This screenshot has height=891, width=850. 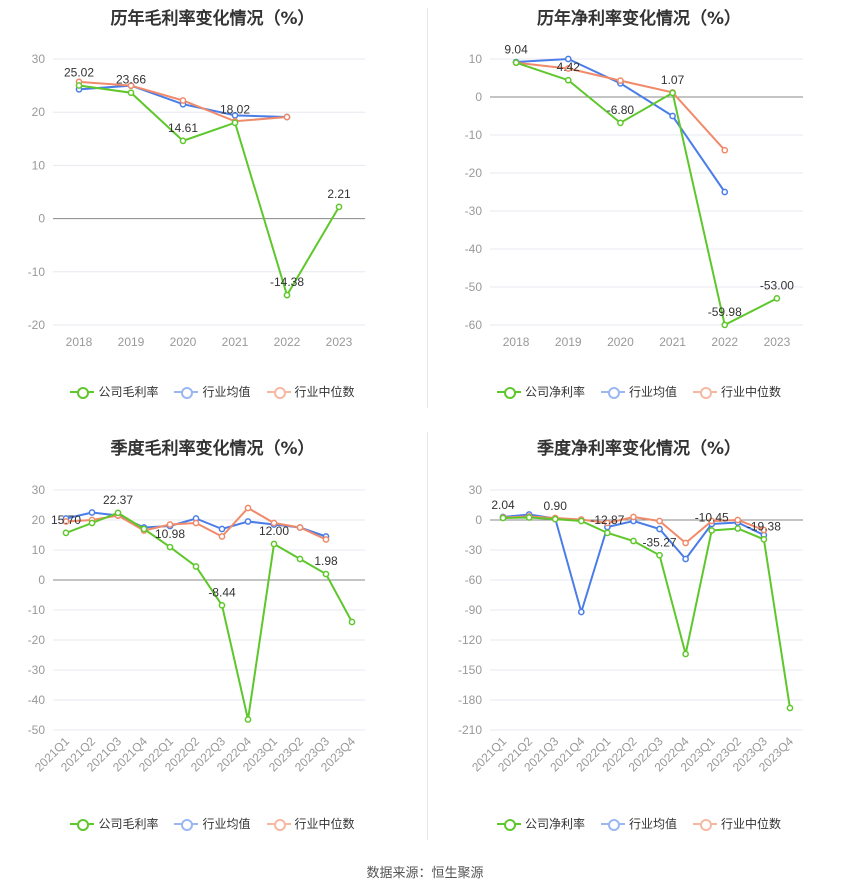 I want to click on y-tick-label: -30, so click(x=474, y=211).